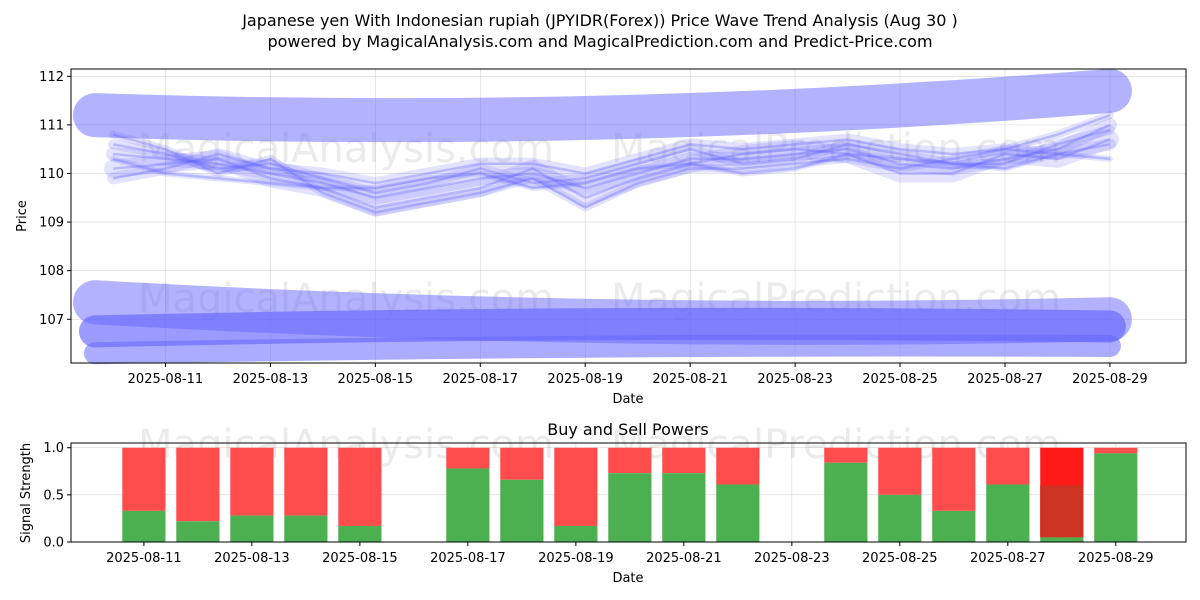  I want to click on price-wave-series, so click(611, 164).